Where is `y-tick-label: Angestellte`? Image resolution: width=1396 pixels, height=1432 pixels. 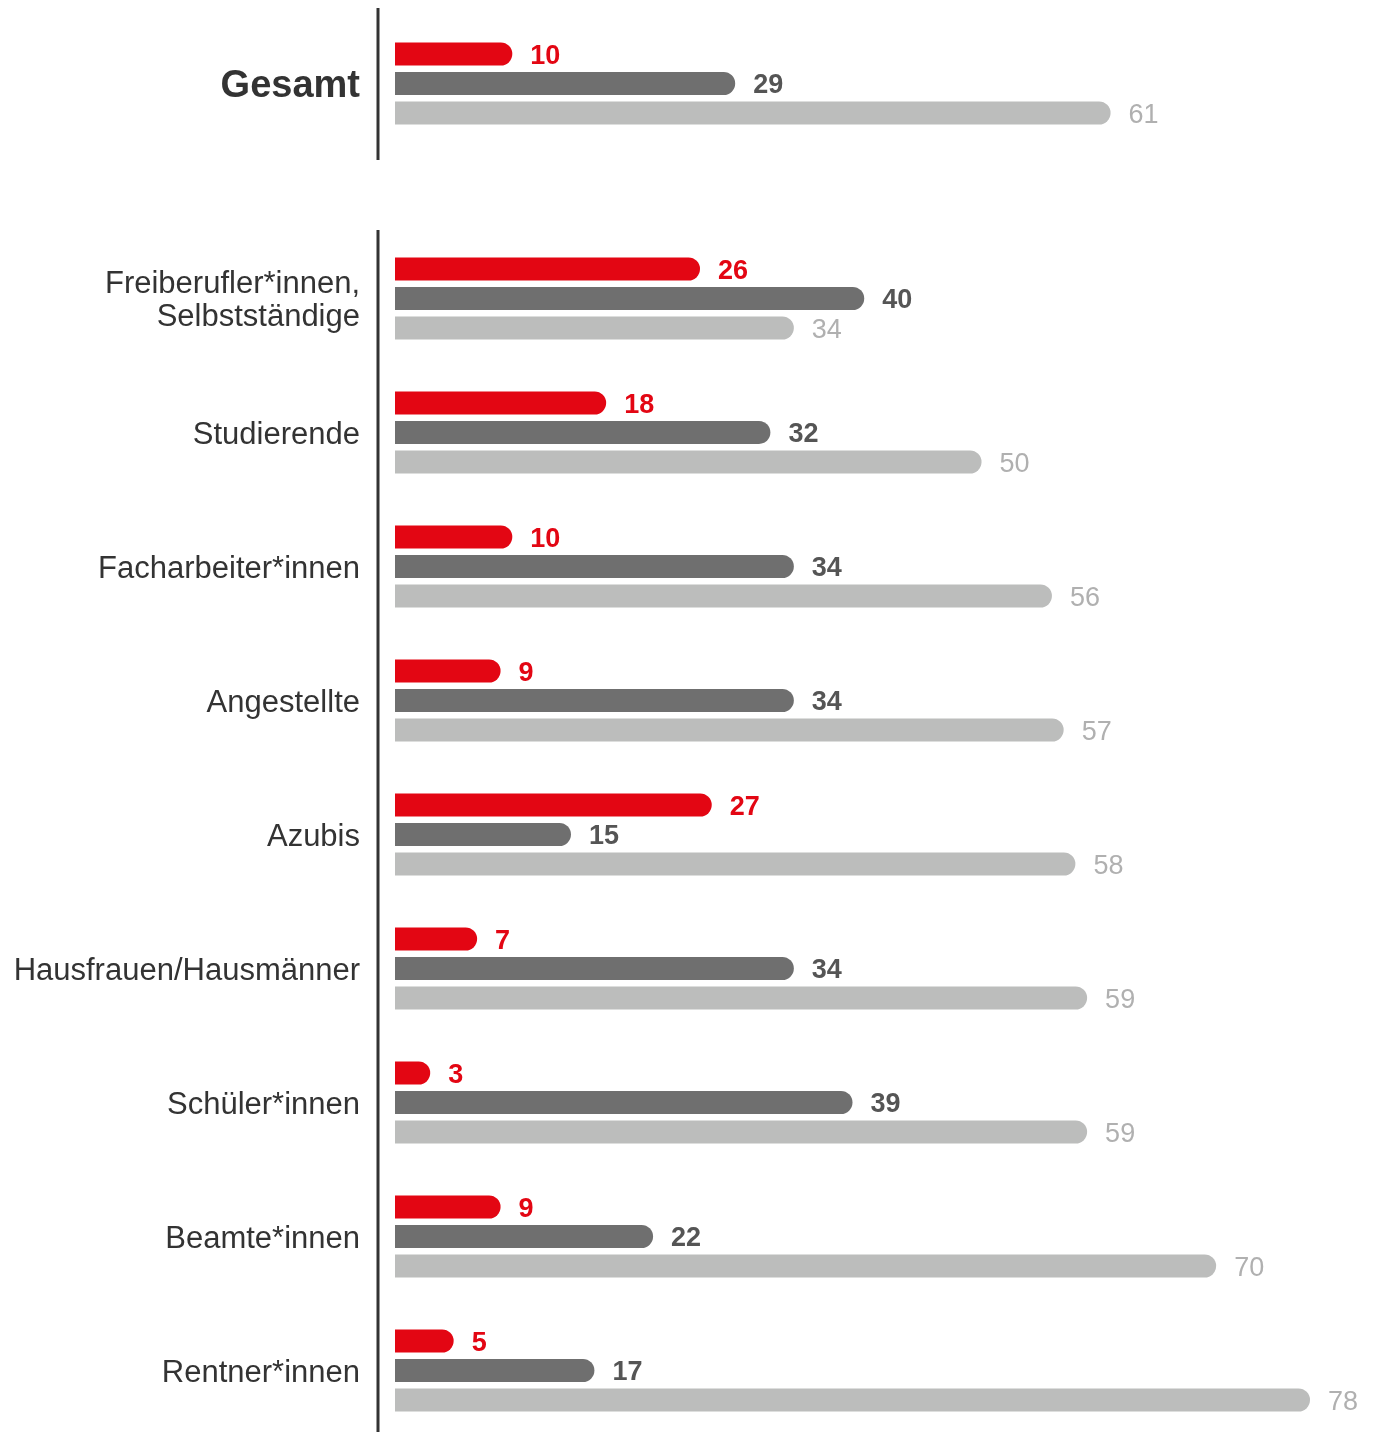 y-tick-label: Angestellte is located at coordinates (283, 701).